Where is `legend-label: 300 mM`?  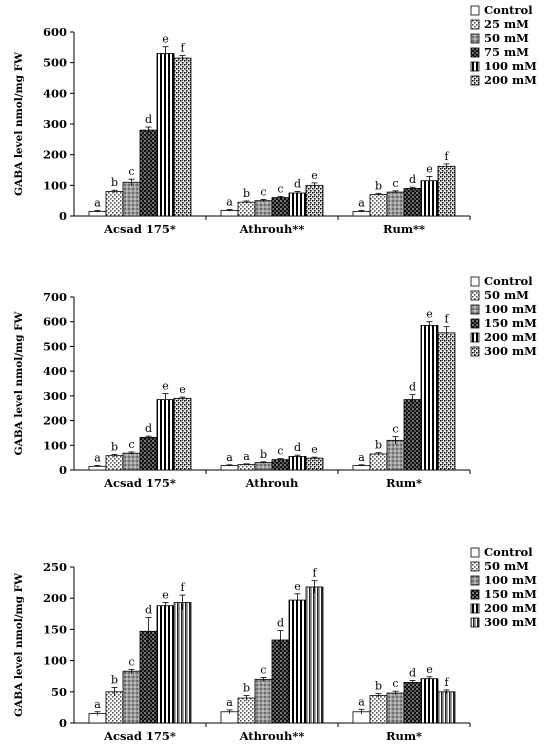 legend-label: 300 mM is located at coordinates (510, 622).